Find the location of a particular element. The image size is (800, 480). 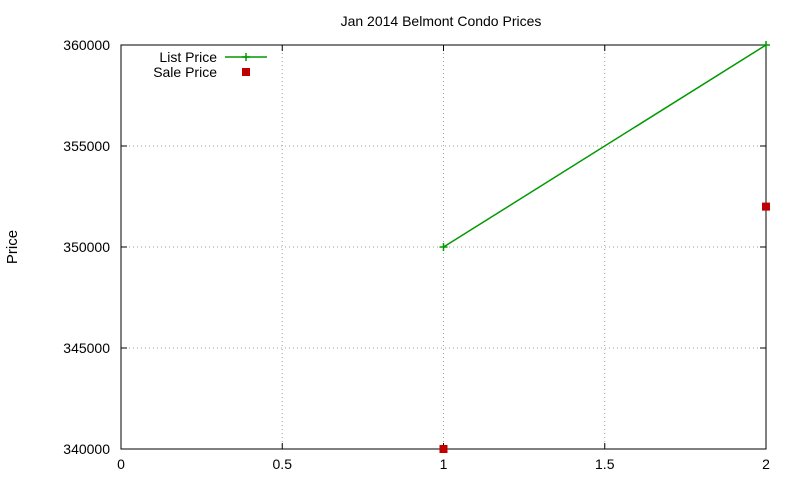

y-tick-label: 350000 is located at coordinates (86, 247).